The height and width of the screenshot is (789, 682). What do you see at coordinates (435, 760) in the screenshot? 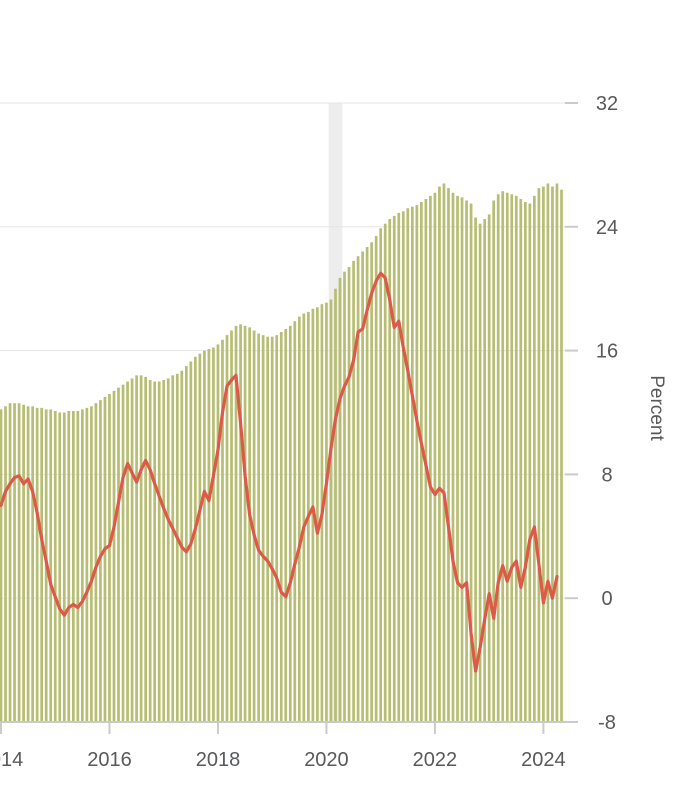
I see `x-tick-label: 2022` at bounding box center [435, 760].